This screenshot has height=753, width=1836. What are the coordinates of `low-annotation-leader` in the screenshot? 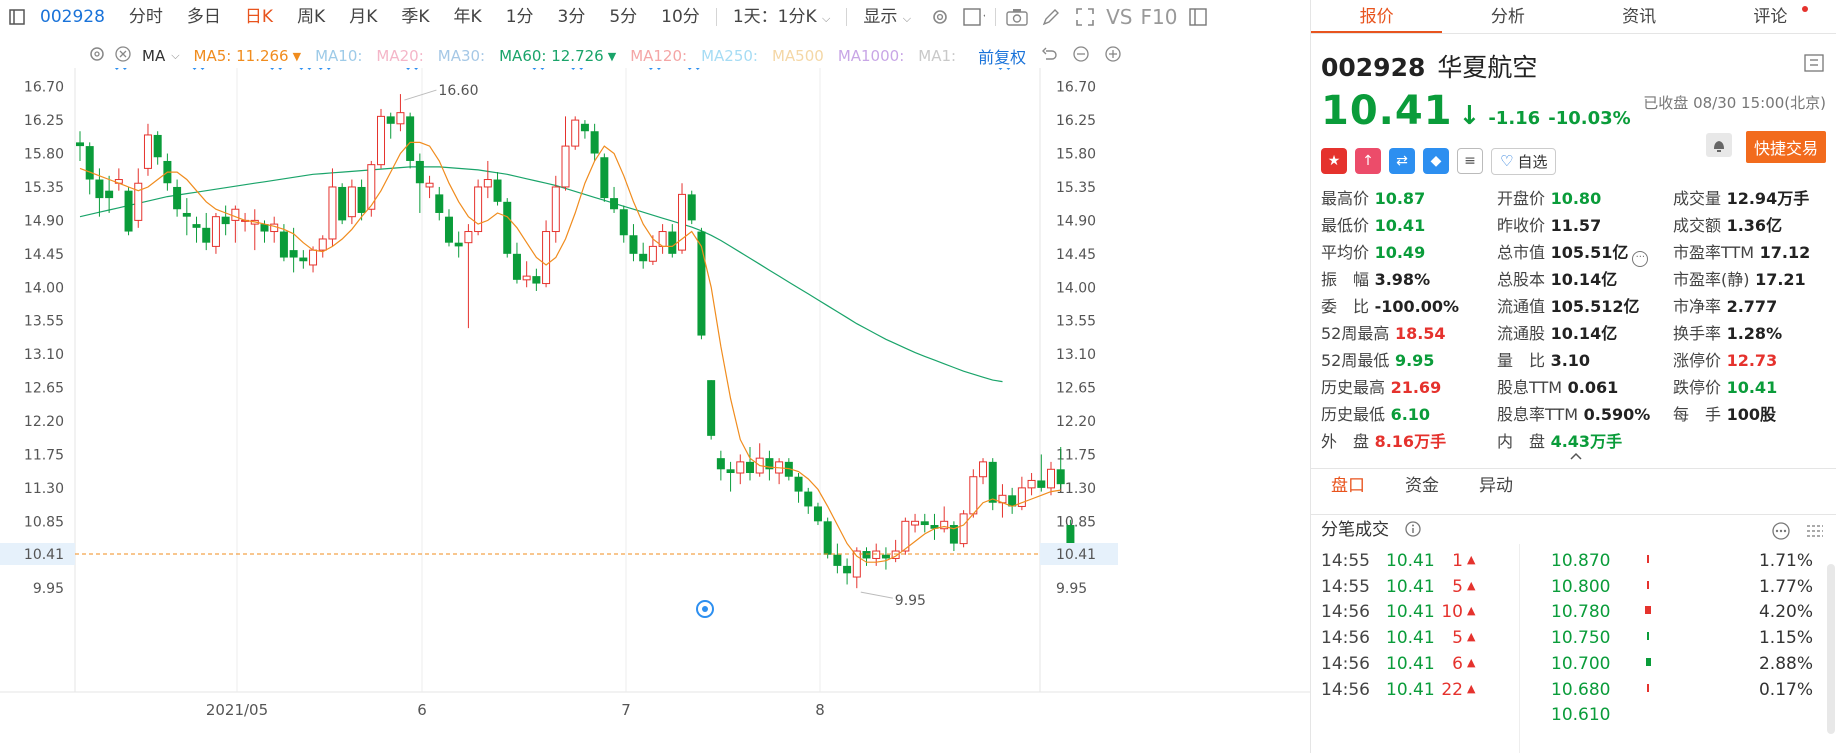 It's located at (876, 595).